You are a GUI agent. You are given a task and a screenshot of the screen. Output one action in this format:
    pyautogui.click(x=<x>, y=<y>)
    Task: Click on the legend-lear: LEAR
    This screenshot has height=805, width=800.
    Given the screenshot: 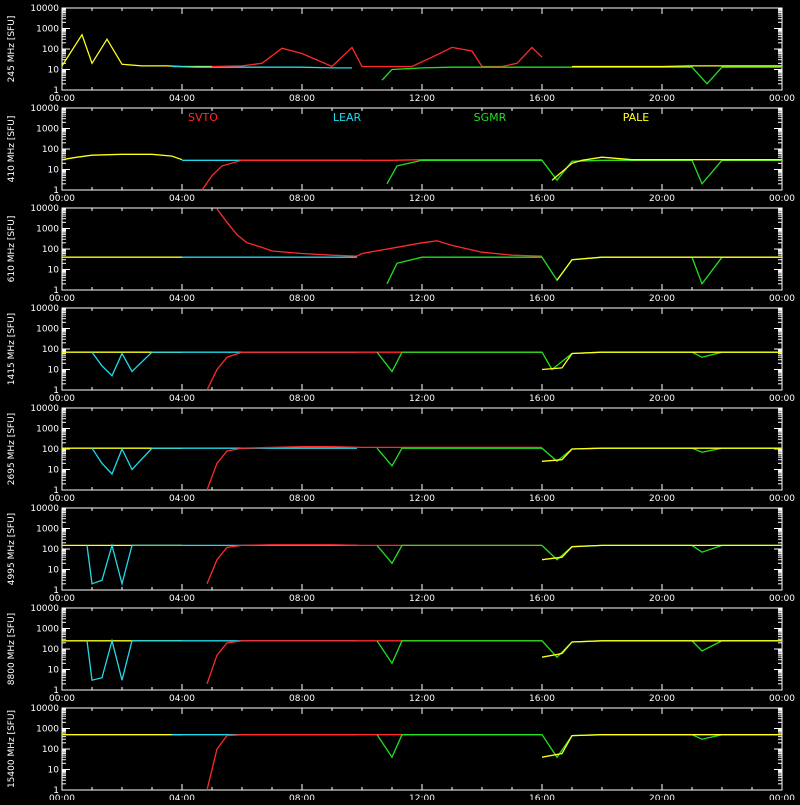 What is the action you would take?
    pyautogui.click(x=347, y=117)
    